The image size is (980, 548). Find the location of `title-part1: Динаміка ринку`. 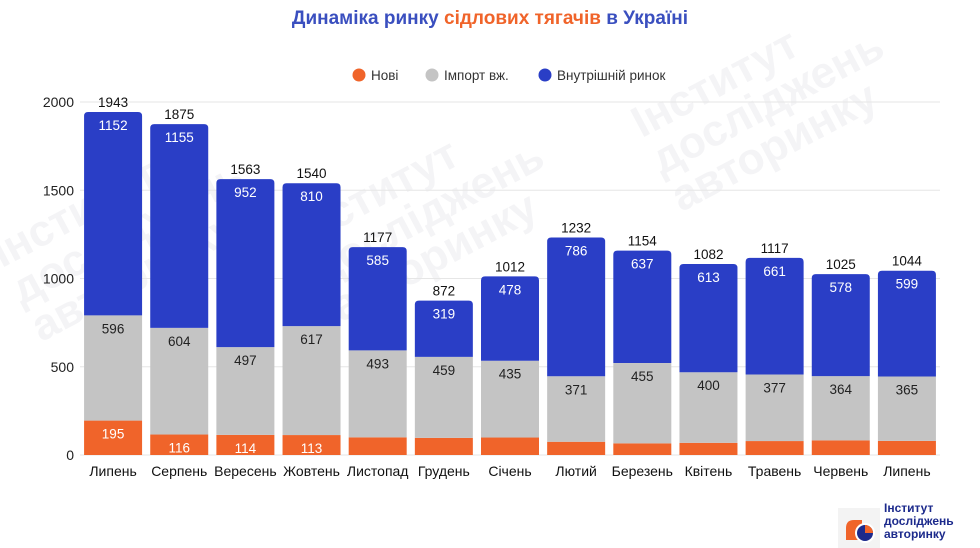

title-part1: Динаміка ринку is located at coordinates (367, 18).